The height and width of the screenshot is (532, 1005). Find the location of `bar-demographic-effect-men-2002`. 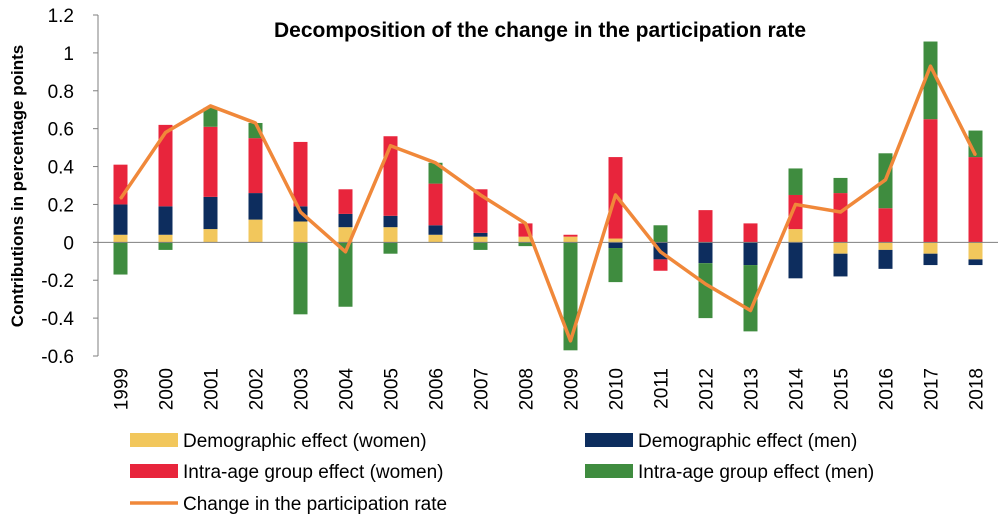

bar-demographic-effect-men-2002 is located at coordinates (255, 206).